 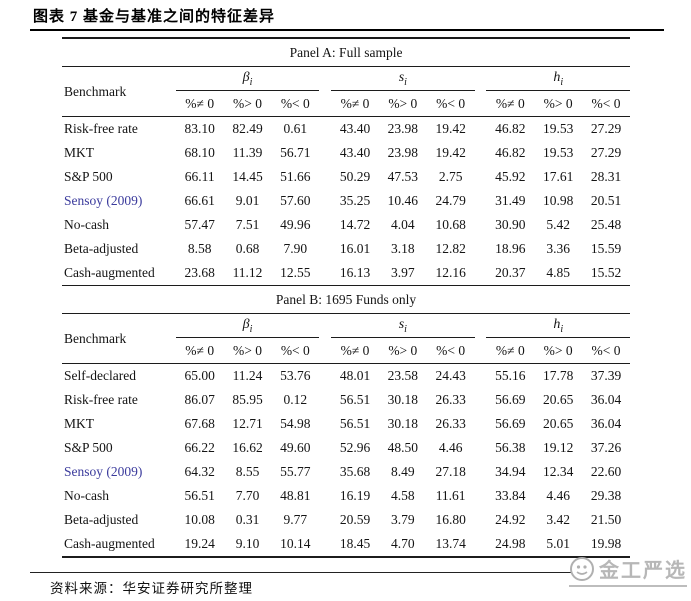 I want to click on panel-caption-row: Panel B: 1695 Funds only, so click(x=346, y=299).